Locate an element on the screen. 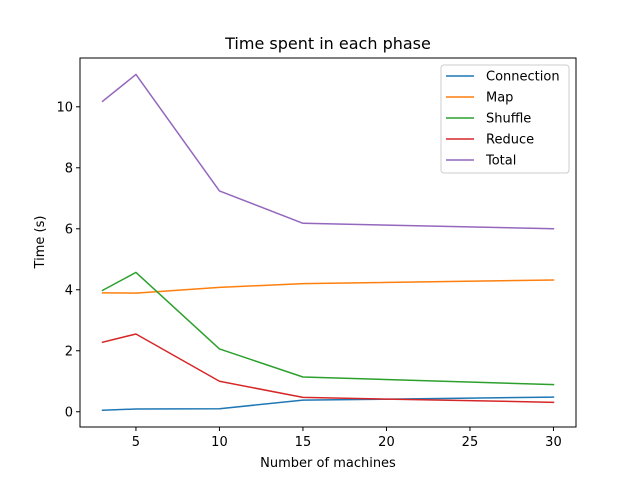  legend-label-reduce: Reduce is located at coordinates (510, 140).